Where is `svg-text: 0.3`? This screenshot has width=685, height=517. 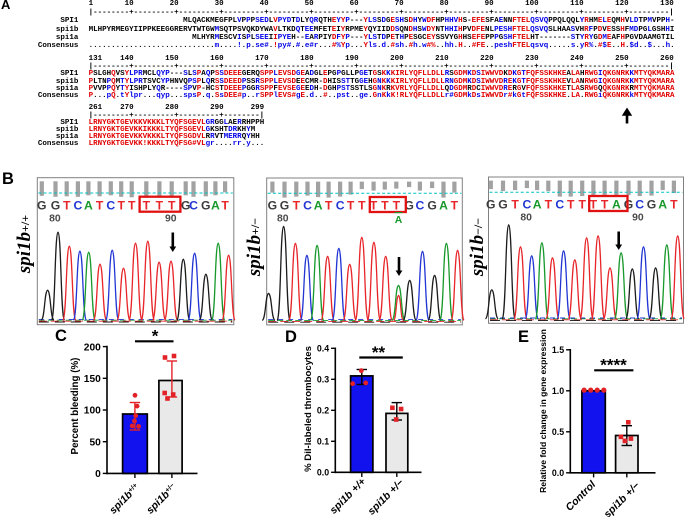
svg-text: 0.3 is located at coordinates (323, 380).